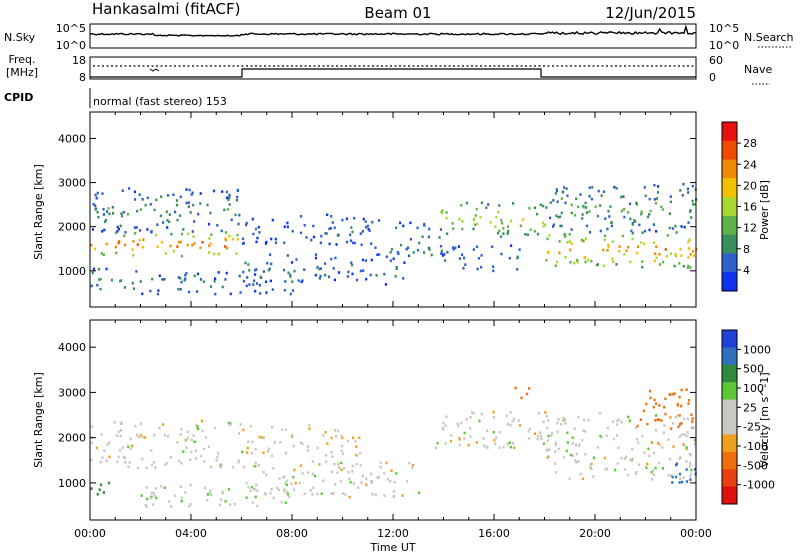  What do you see at coordinates (750, 207) in the screenshot?
I see `colorbar-tick-label: 16` at bounding box center [750, 207].